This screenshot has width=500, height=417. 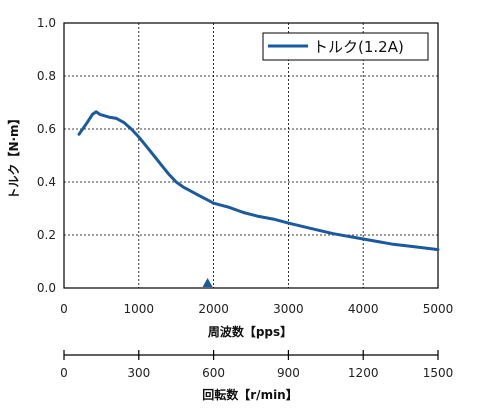 What do you see at coordinates (64, 309) in the screenshot?
I see `x-tick-label: 0` at bounding box center [64, 309].